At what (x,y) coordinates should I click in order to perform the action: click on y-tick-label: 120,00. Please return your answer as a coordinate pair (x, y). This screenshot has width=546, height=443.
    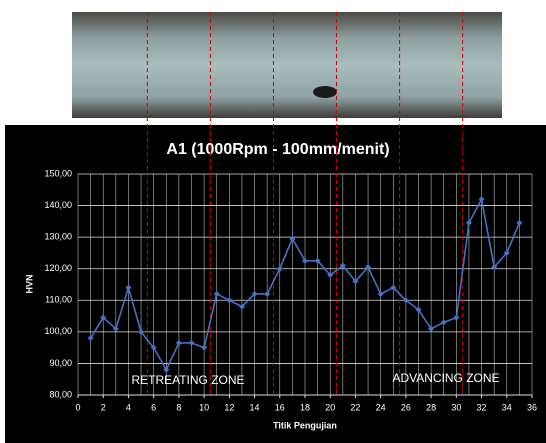
    Looking at the image, I should click on (58, 268).